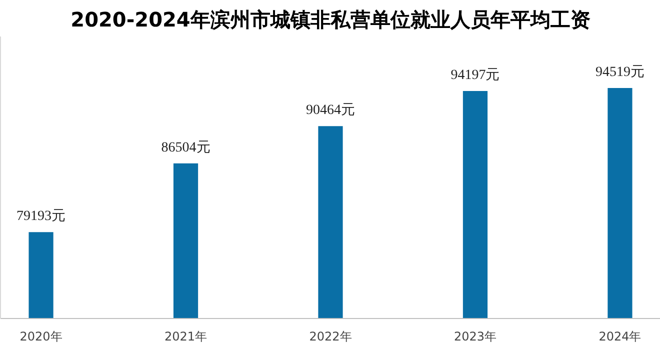 The height and width of the screenshot is (346, 660). What do you see at coordinates (41, 216) in the screenshot?
I see `data-label: 79193元` at bounding box center [41, 216].